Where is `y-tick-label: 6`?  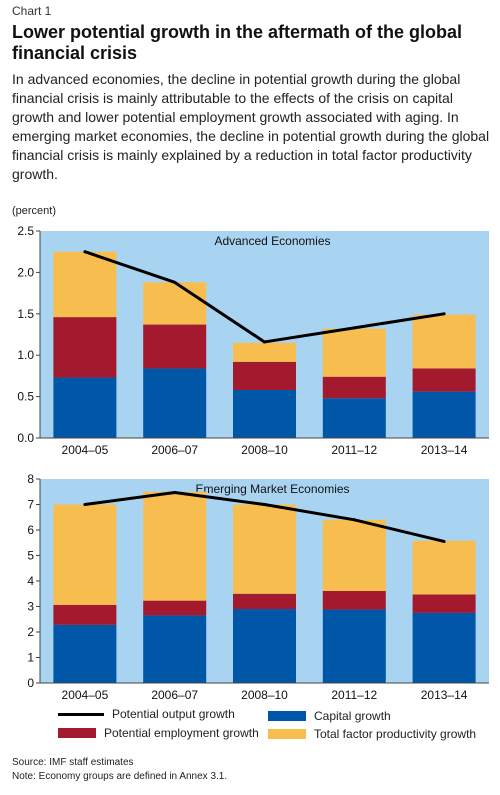
y-tick-label: 6 is located at coordinates (30, 530).